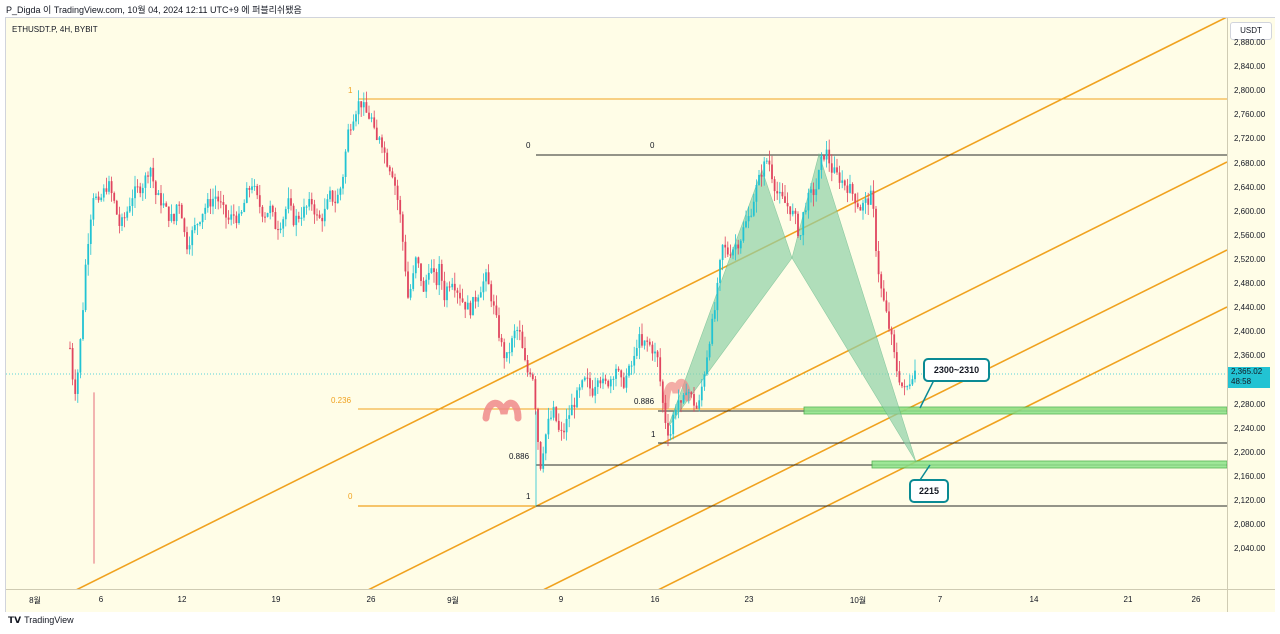 This screenshot has height=634, width=1280. Describe the element at coordinates (55, 29) in the screenshot. I see `symbol-label: ETHUSDT.P, 4H, BYBIT` at that location.